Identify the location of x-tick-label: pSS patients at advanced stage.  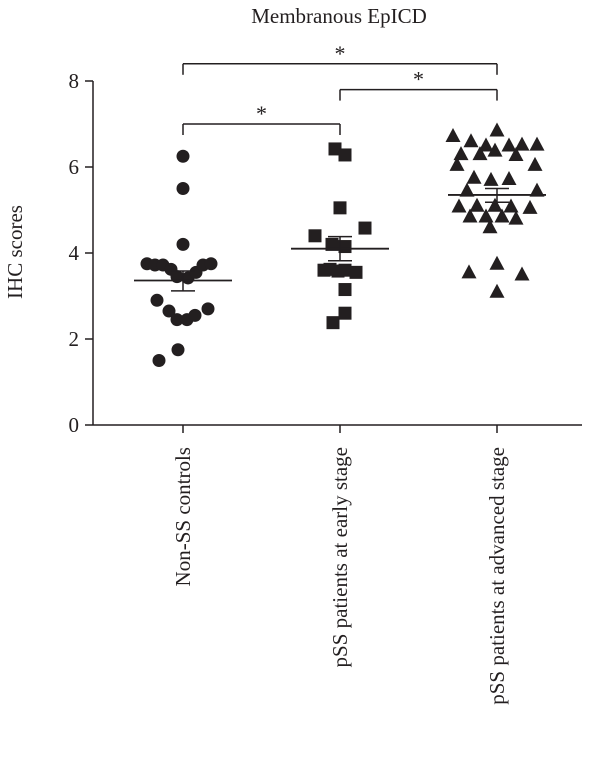
(497, 576).